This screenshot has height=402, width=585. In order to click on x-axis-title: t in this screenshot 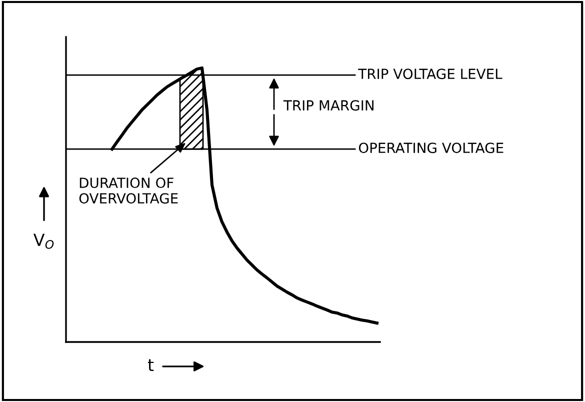, I will do `click(151, 365)`.